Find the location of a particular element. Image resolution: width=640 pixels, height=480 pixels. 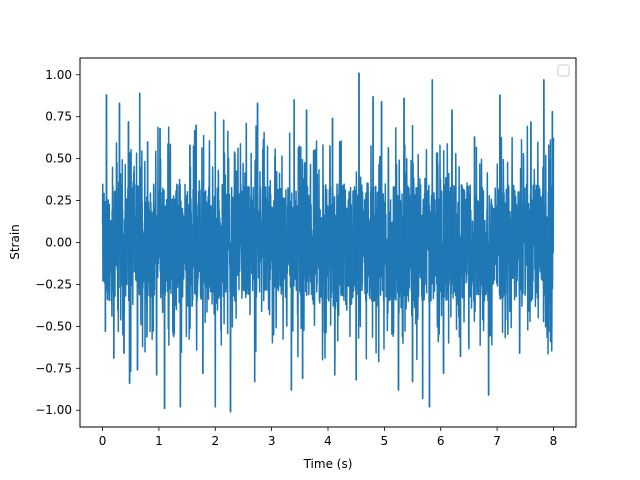

y-tick-label: −0.50 is located at coordinates (53, 326).